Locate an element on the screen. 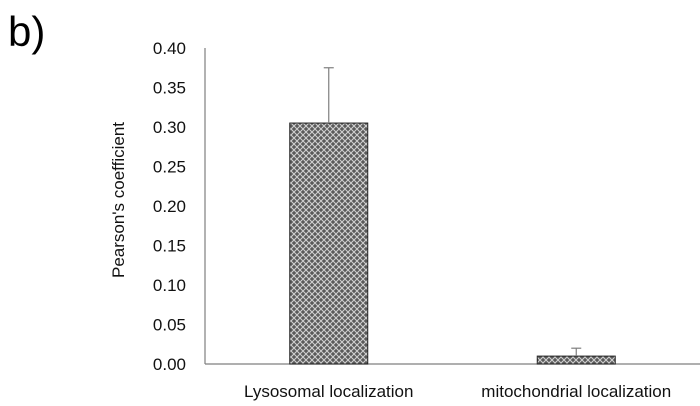 Image resolution: width=700 pixels, height=406 pixels. y-tick-labels: 0.00 0.05 0.10 0.15 0.20 0.25 0.30 0.35 0.40 is located at coordinates (169, 206).